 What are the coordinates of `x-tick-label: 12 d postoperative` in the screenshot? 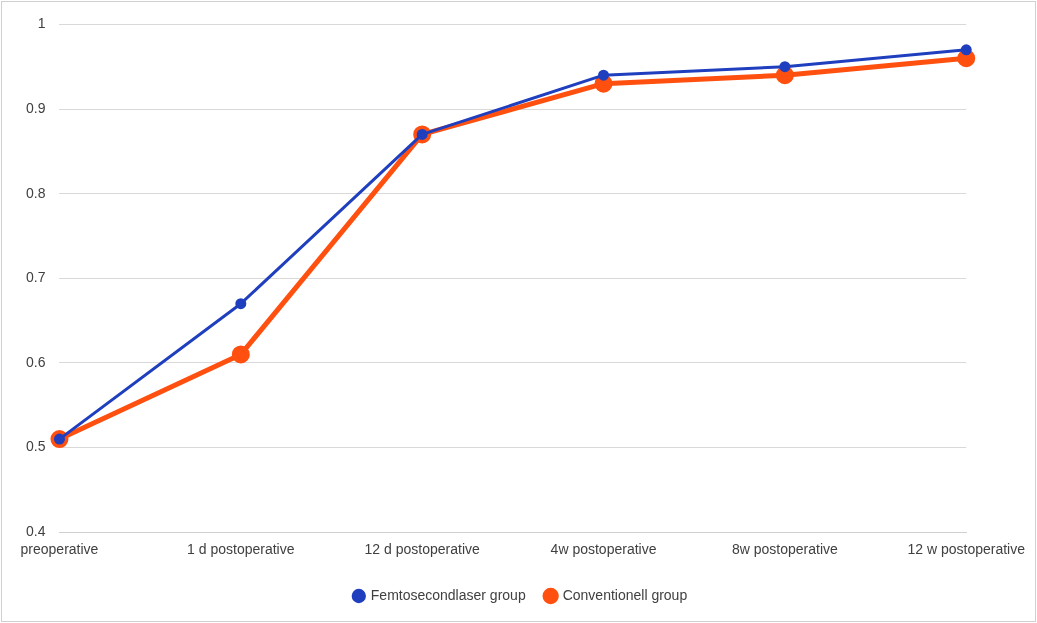 It's located at (422, 549).